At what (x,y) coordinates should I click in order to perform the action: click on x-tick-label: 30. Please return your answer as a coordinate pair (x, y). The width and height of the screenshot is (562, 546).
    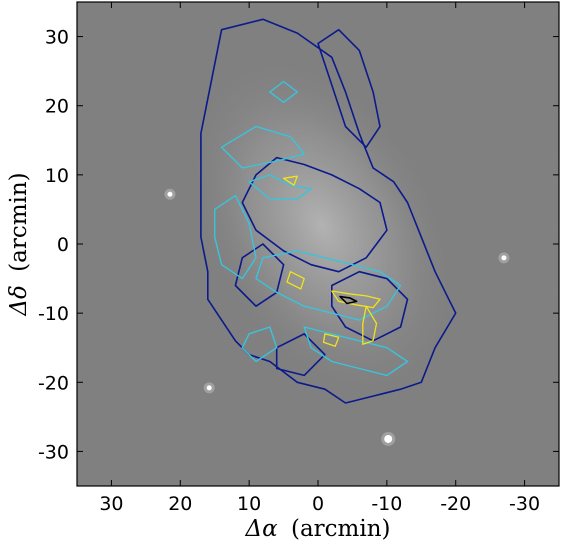
    Looking at the image, I should click on (111, 504).